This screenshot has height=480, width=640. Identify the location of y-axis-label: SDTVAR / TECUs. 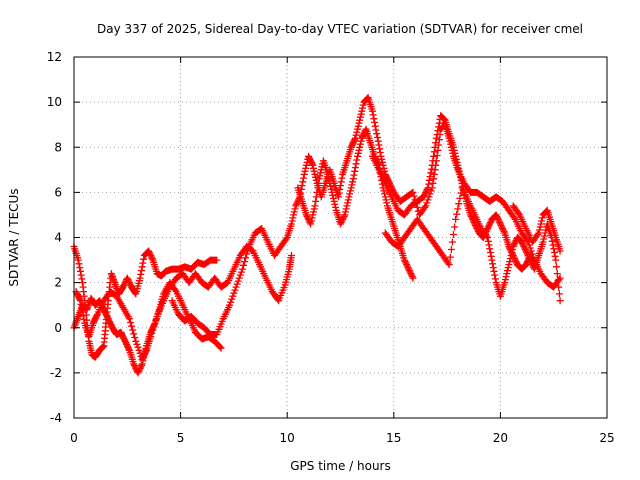
(14, 237).